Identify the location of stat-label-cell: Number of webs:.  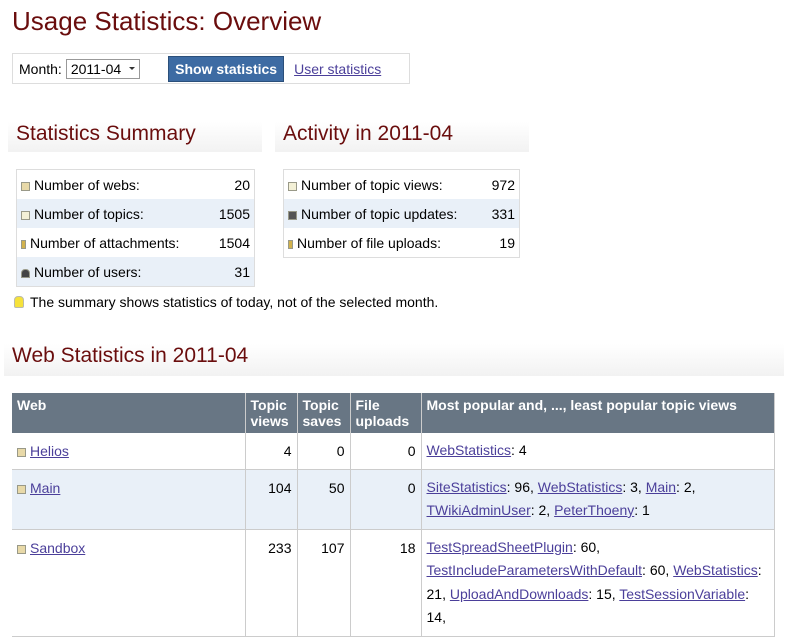
(113, 185).